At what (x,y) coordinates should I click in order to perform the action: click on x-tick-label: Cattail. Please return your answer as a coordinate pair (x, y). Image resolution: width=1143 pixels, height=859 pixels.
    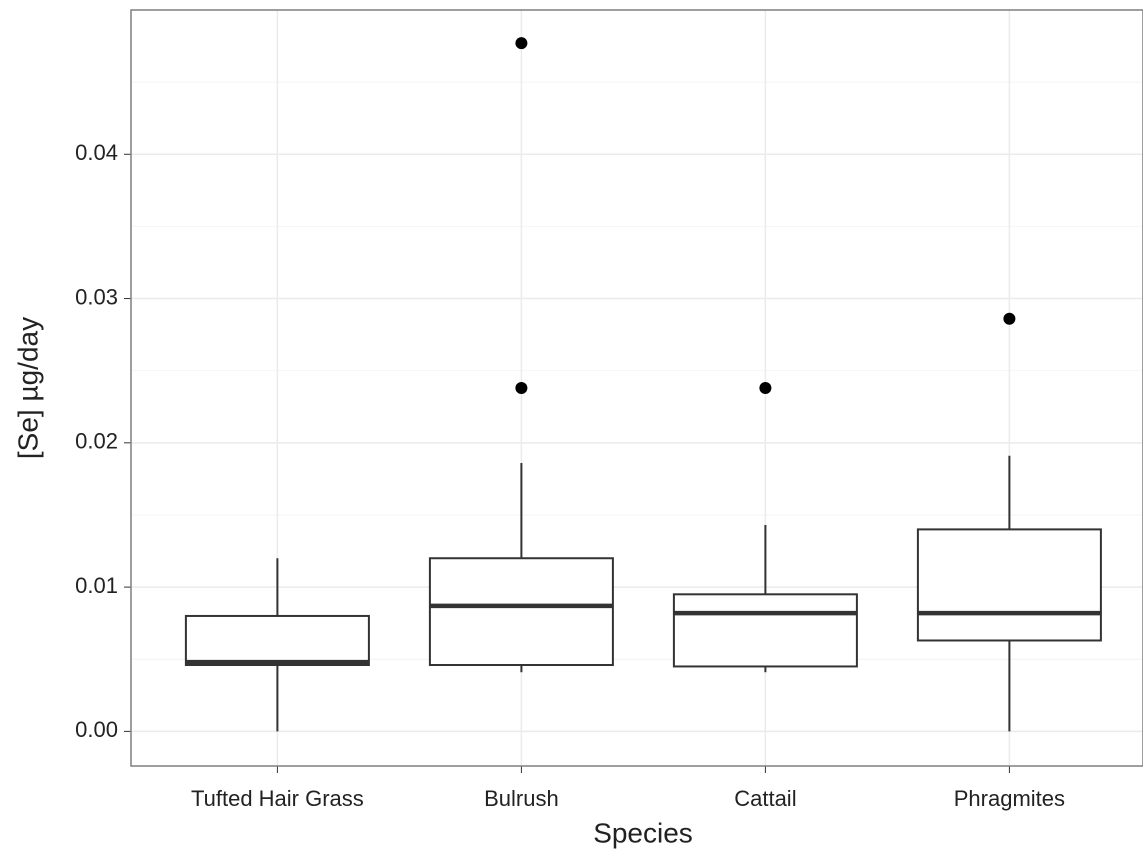
    Looking at the image, I should click on (765, 798).